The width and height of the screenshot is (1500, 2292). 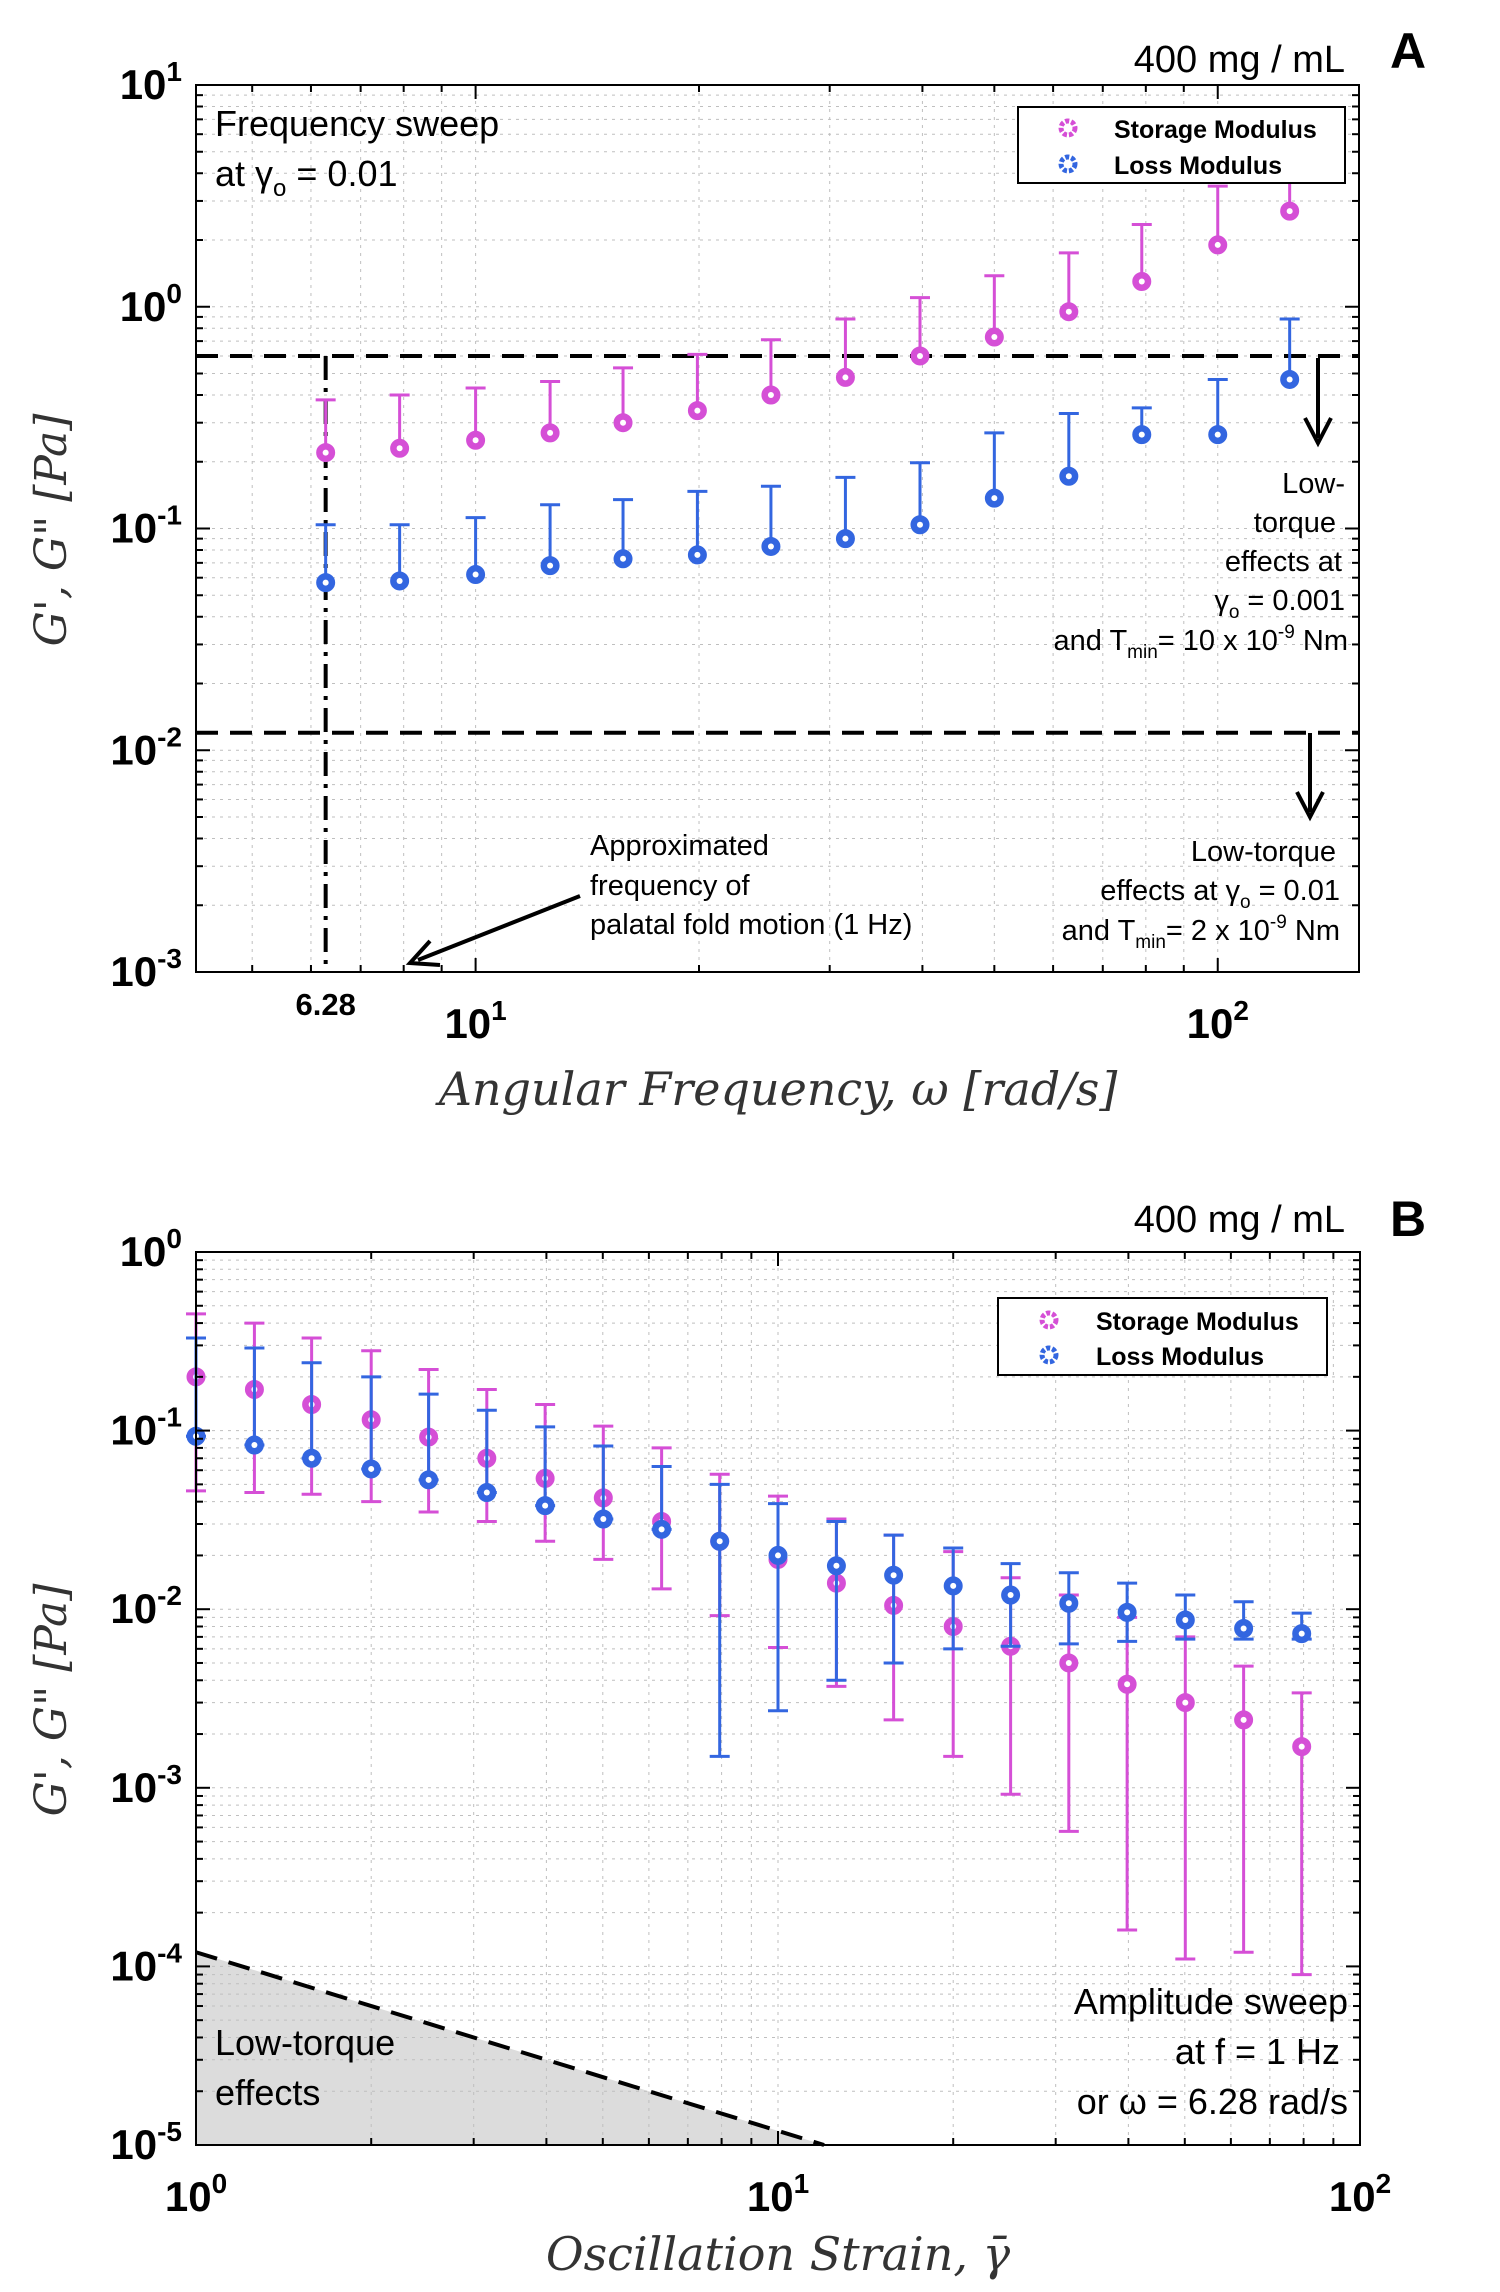 I want to click on panel-a-concentration: 400 mg / mL, so click(x=1239, y=60).